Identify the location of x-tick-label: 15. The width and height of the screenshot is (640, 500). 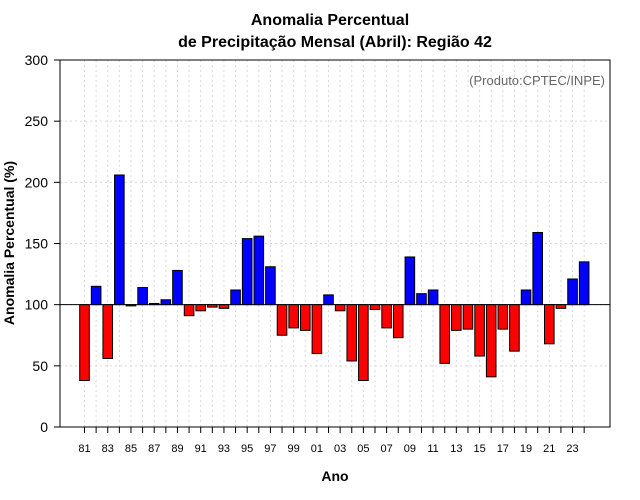
(479, 449).